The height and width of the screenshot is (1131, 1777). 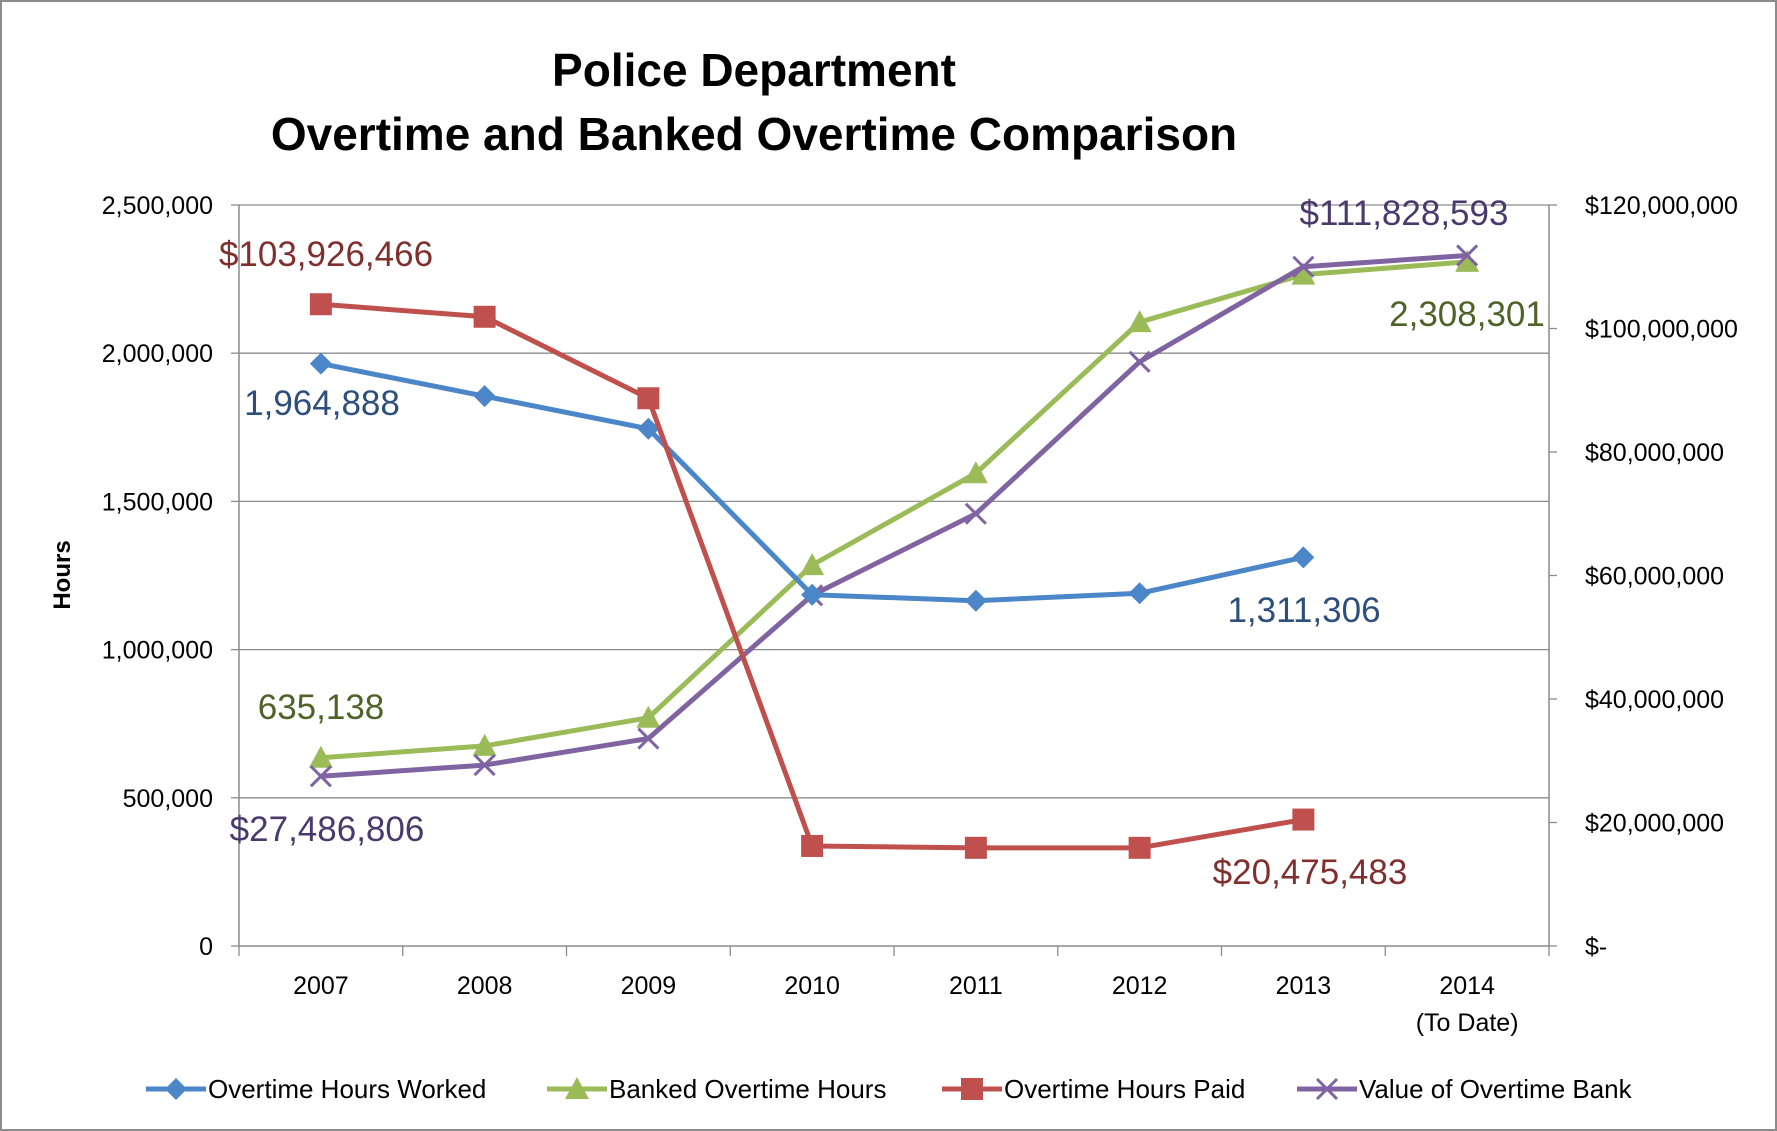 What do you see at coordinates (157, 206) in the screenshot?
I see `y-tick-label: 2,500,000` at bounding box center [157, 206].